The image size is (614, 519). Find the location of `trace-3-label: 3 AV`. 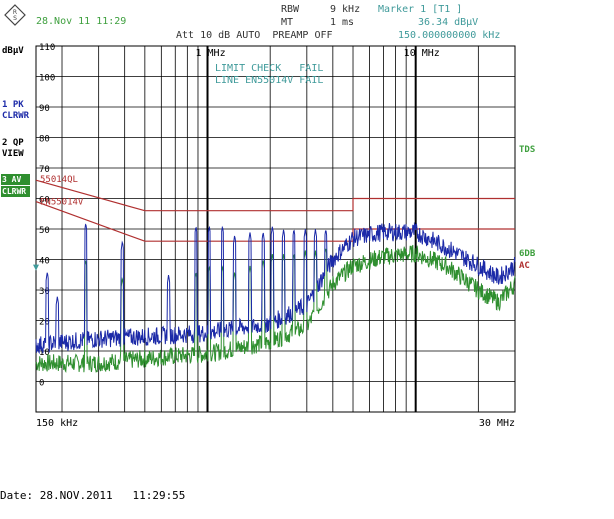

trace-3-label: 3 AV is located at coordinates (15, 179).